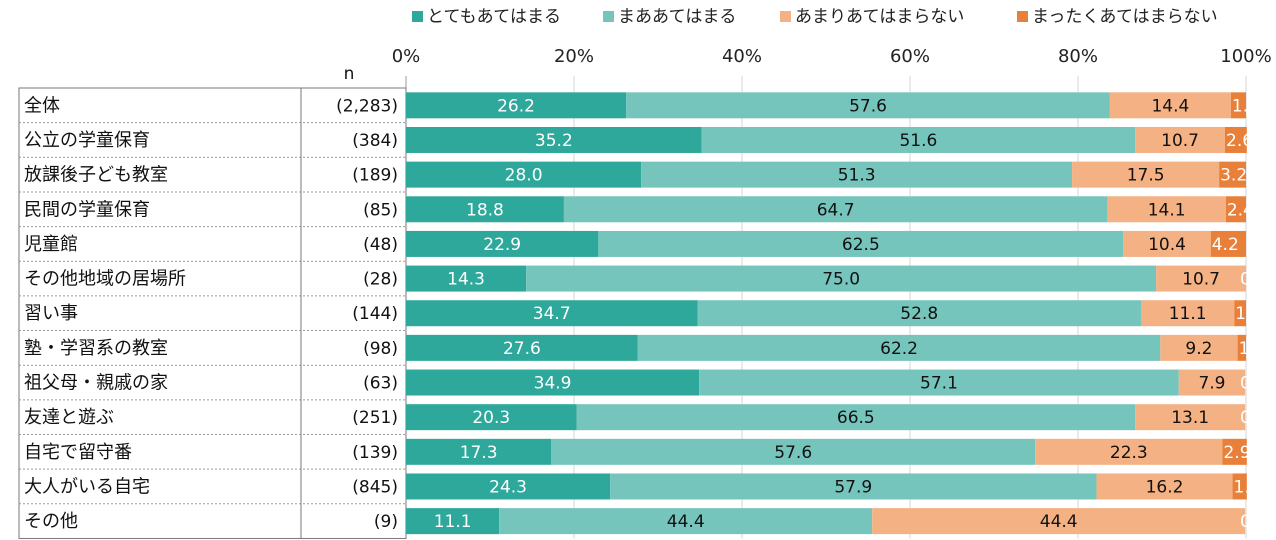  What do you see at coordinates (87, 140) in the screenshot?
I see `category-label: 公立の学童保育` at bounding box center [87, 140].